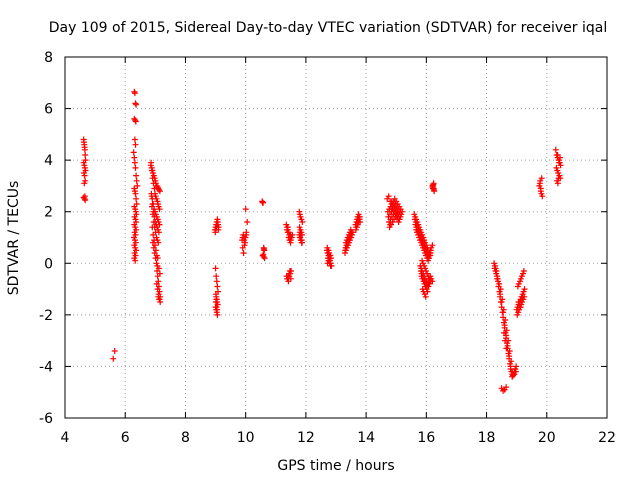  Describe the element at coordinates (185, 438) in the screenshot. I see `x-tick-label: 8` at that location.